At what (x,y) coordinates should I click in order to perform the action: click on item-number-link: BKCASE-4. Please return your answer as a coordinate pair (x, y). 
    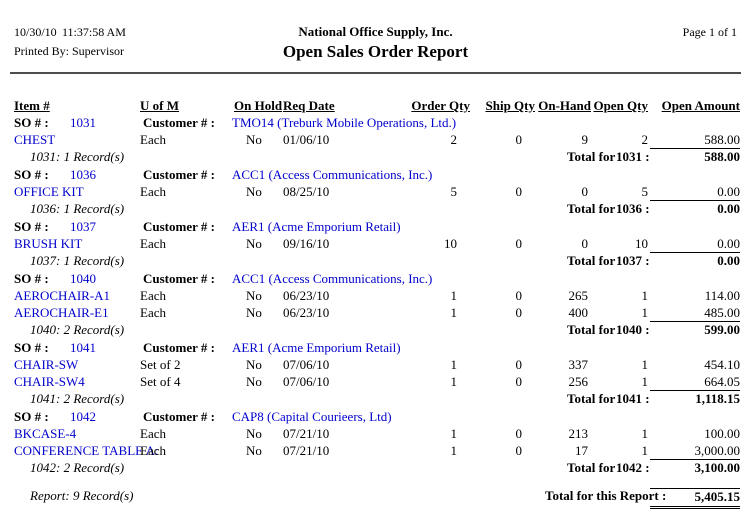
    Looking at the image, I should click on (45, 433).